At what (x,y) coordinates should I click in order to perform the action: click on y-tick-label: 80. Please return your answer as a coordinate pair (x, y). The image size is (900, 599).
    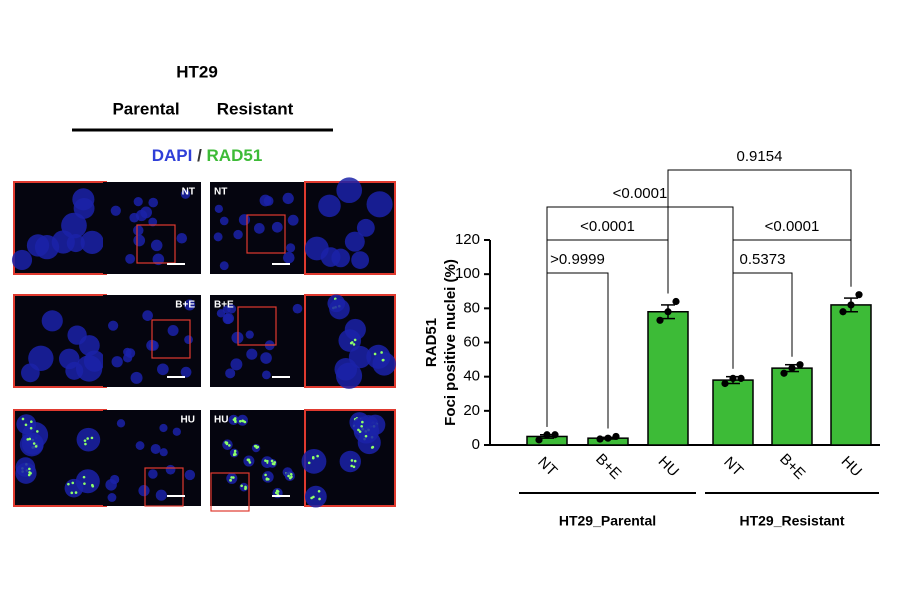
    Looking at the image, I should click on (471, 307).